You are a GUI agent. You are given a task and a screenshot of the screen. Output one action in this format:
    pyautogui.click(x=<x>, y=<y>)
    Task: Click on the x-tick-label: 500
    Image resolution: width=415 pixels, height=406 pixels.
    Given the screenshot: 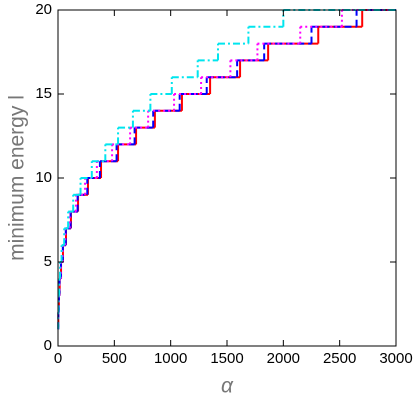 What is the action you would take?
    pyautogui.click(x=114, y=358)
    